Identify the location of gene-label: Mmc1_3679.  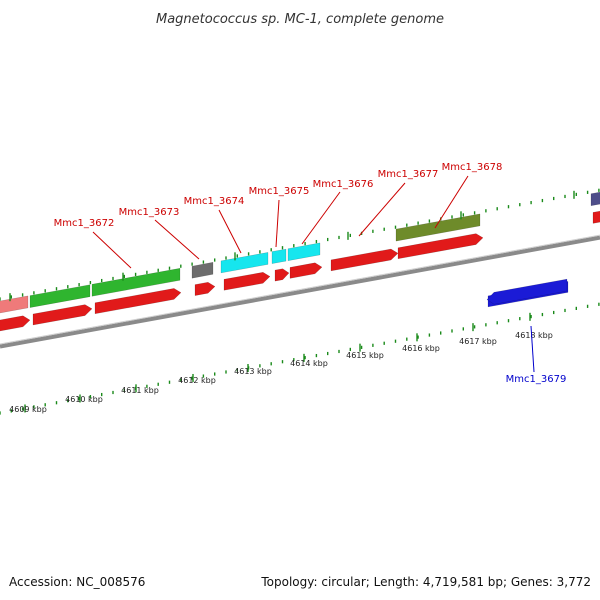
(536, 379).